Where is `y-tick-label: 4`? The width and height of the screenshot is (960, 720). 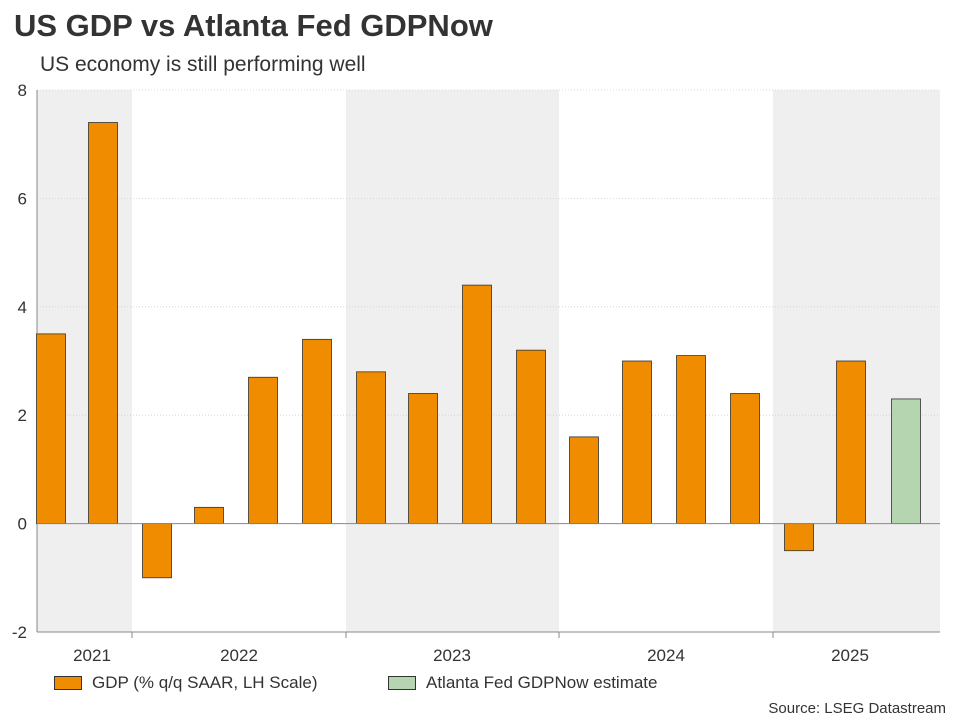 y-tick-label: 4 is located at coordinates (22, 307).